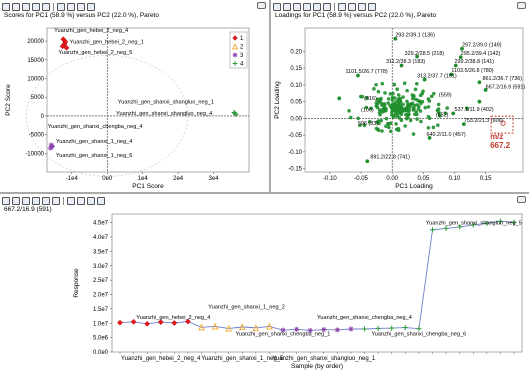 The height and width of the screenshot is (372, 529). Describe the element at coordinates (94, 142) in the screenshot. I see `point-label: Yuanzhi_gen_shanxi_1_neg_4` at that location.